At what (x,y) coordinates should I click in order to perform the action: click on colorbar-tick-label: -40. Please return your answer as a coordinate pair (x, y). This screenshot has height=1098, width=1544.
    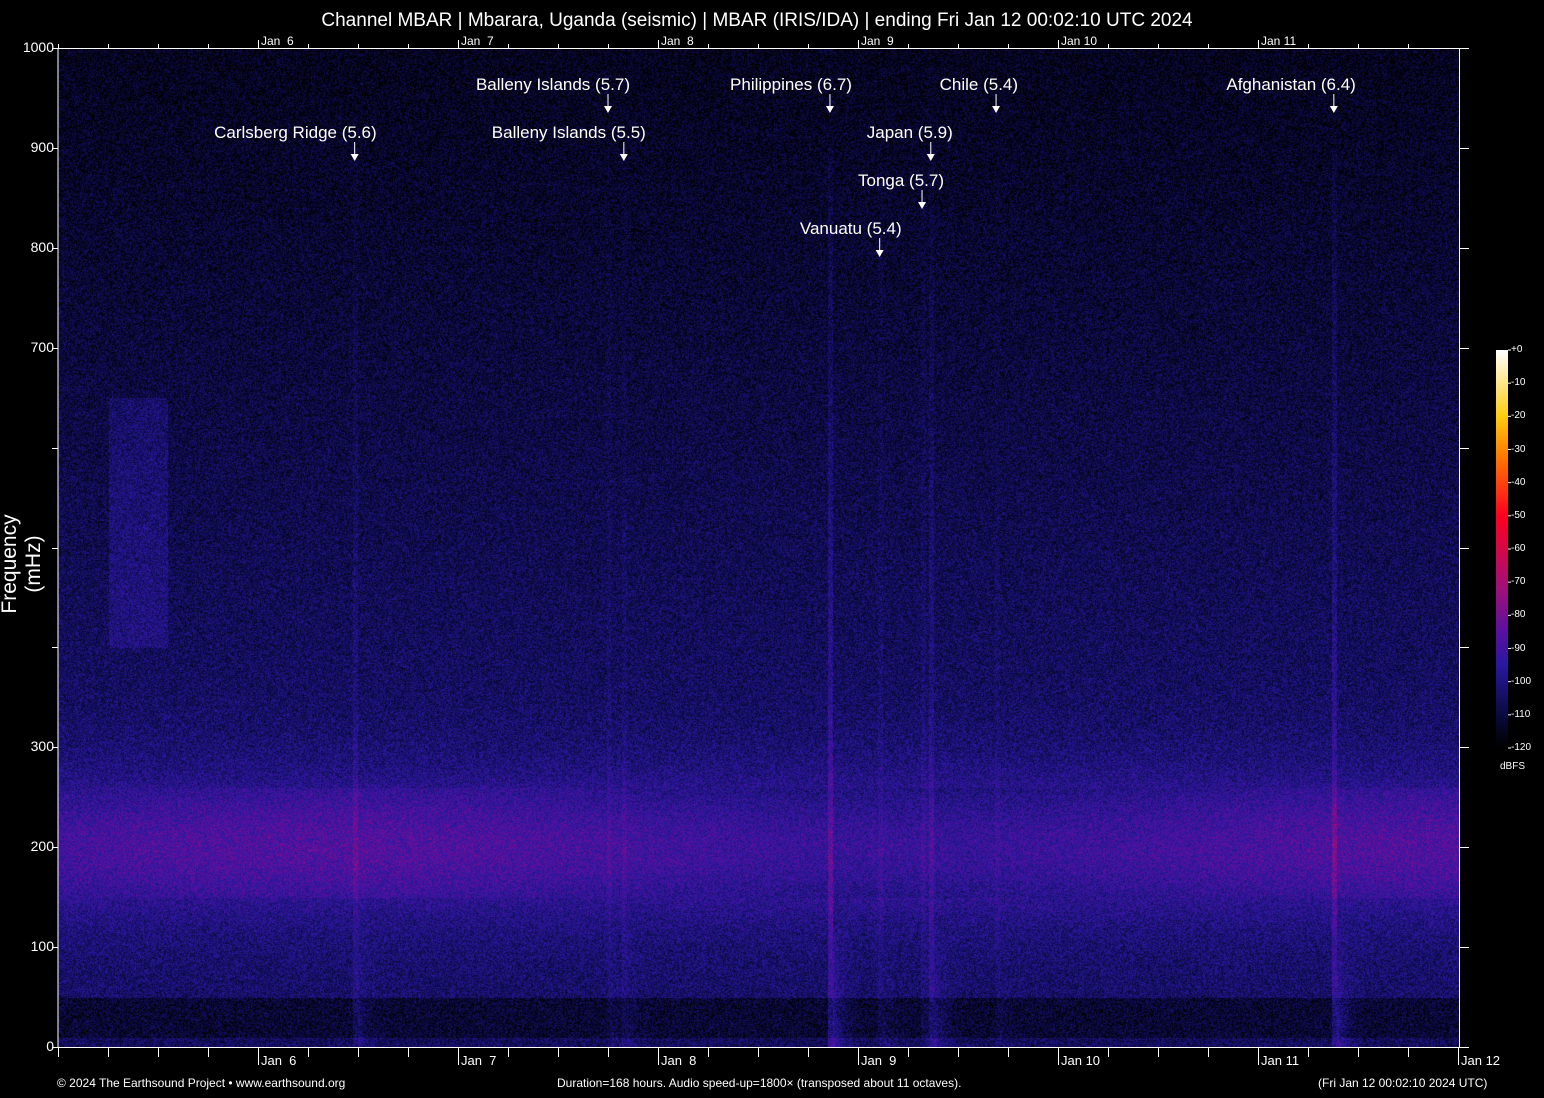
    Looking at the image, I should click on (1518, 482).